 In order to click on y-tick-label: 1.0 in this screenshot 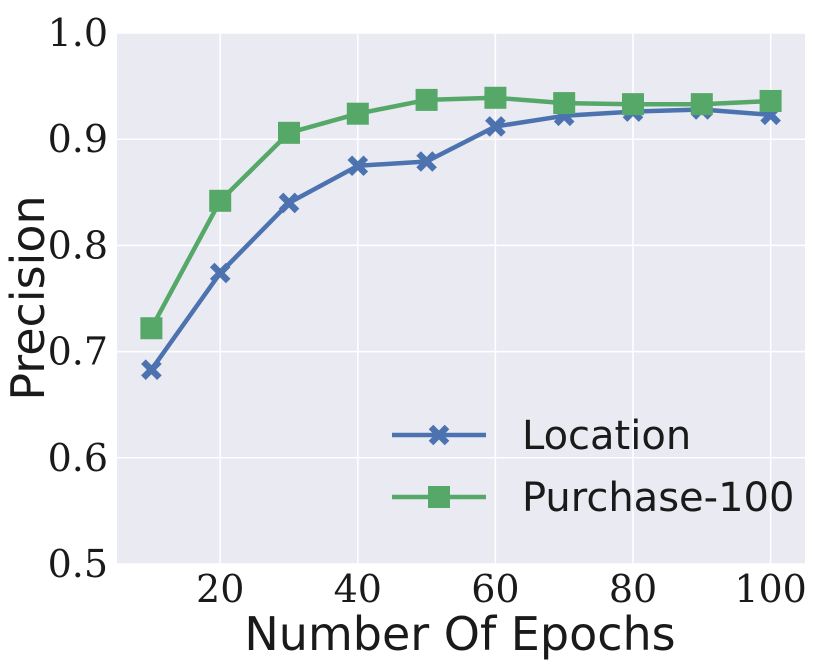, I will do `click(78, 33)`.